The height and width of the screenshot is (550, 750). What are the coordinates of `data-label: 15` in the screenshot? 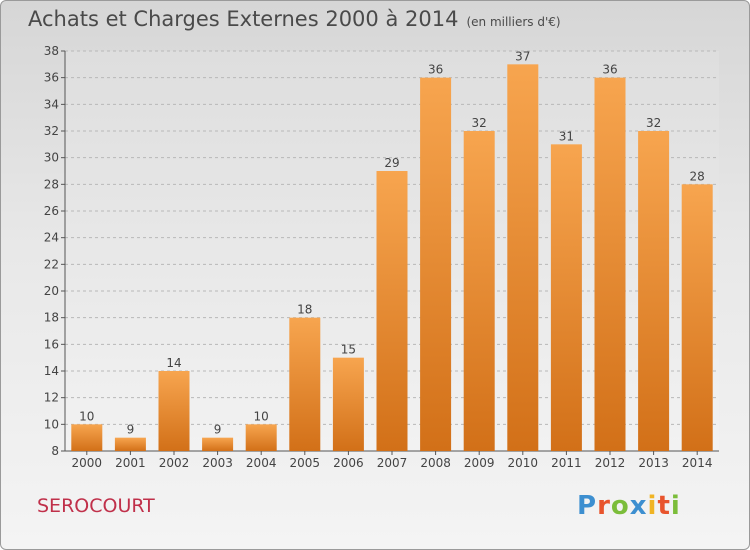 It's located at (348, 350).